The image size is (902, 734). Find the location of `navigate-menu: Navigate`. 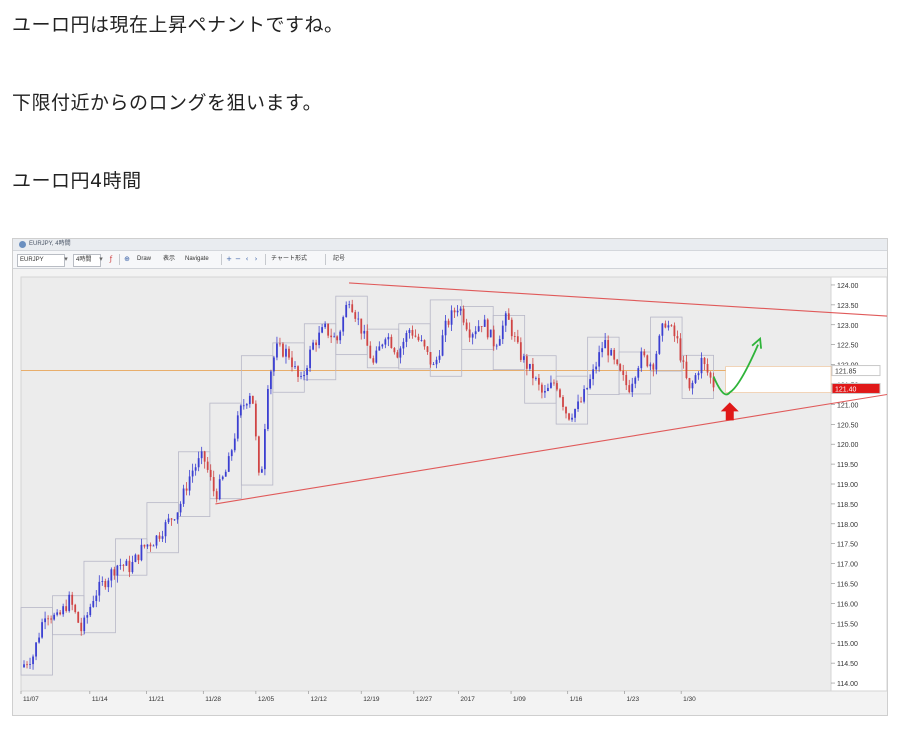

navigate-menu: Navigate is located at coordinates (197, 259).